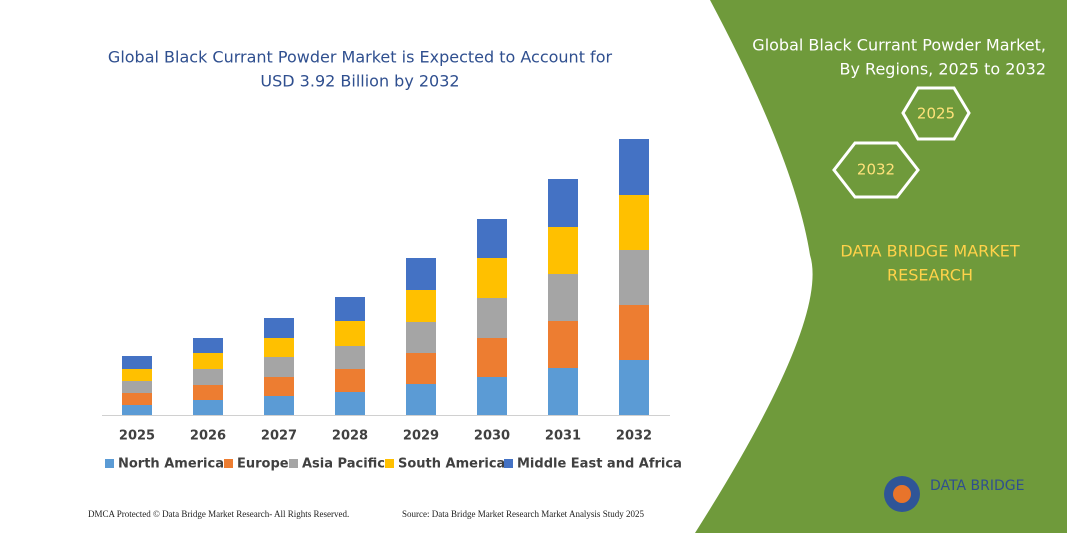 Image resolution: width=1067 pixels, height=533 pixels. I want to click on x-tick-label: 2026, so click(208, 436).